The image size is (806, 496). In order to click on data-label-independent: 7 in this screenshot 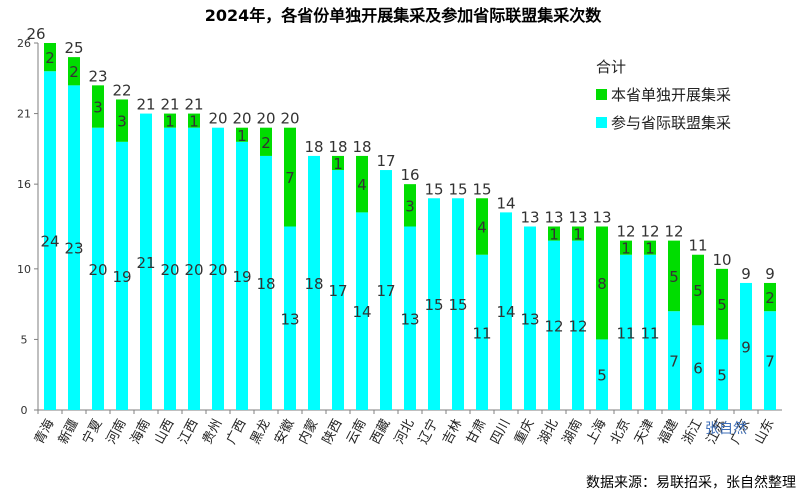, I will do `click(290, 178)`.